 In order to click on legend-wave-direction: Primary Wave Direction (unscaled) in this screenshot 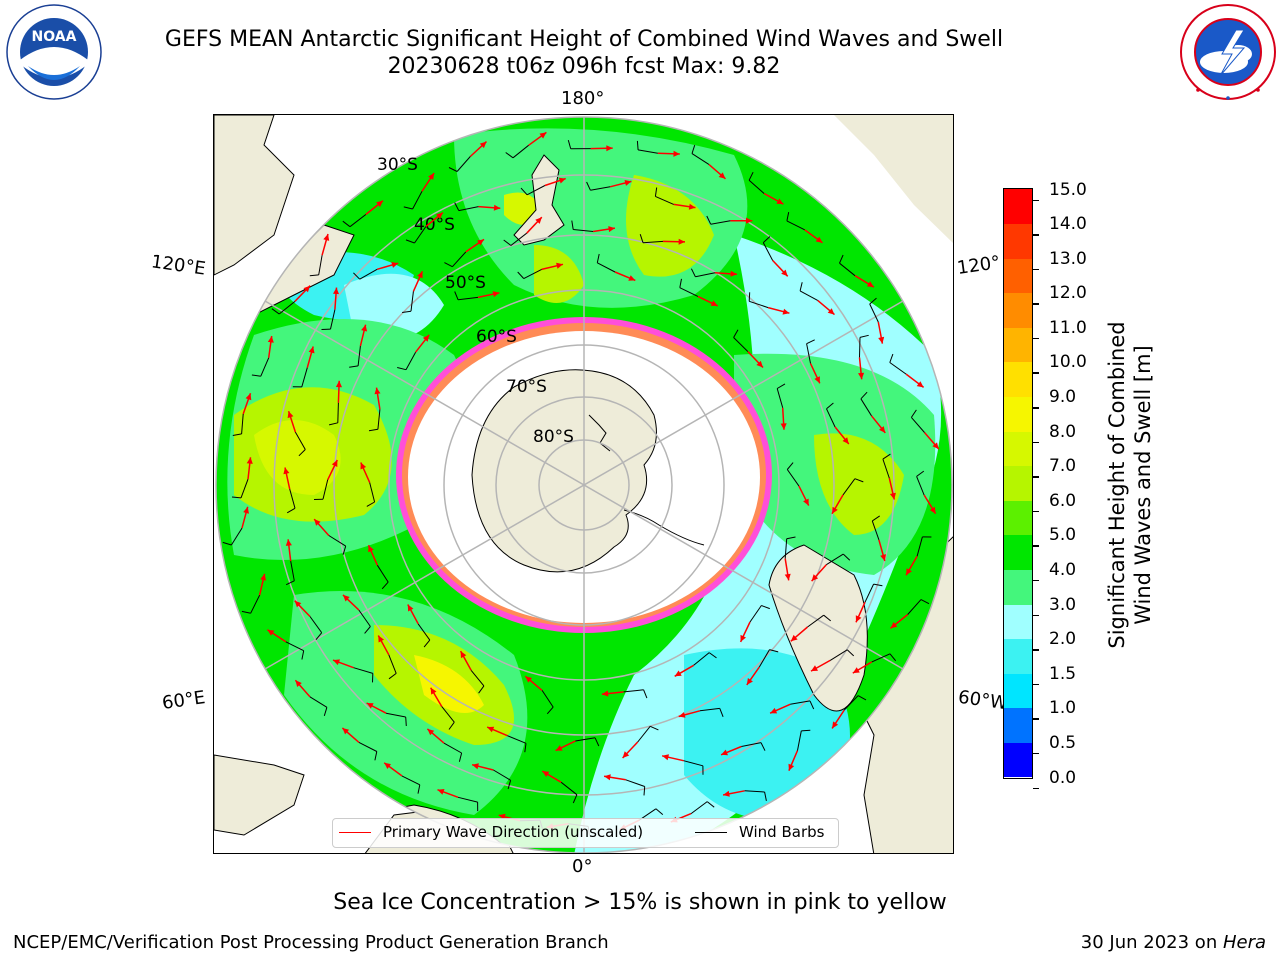, I will do `click(491, 832)`.